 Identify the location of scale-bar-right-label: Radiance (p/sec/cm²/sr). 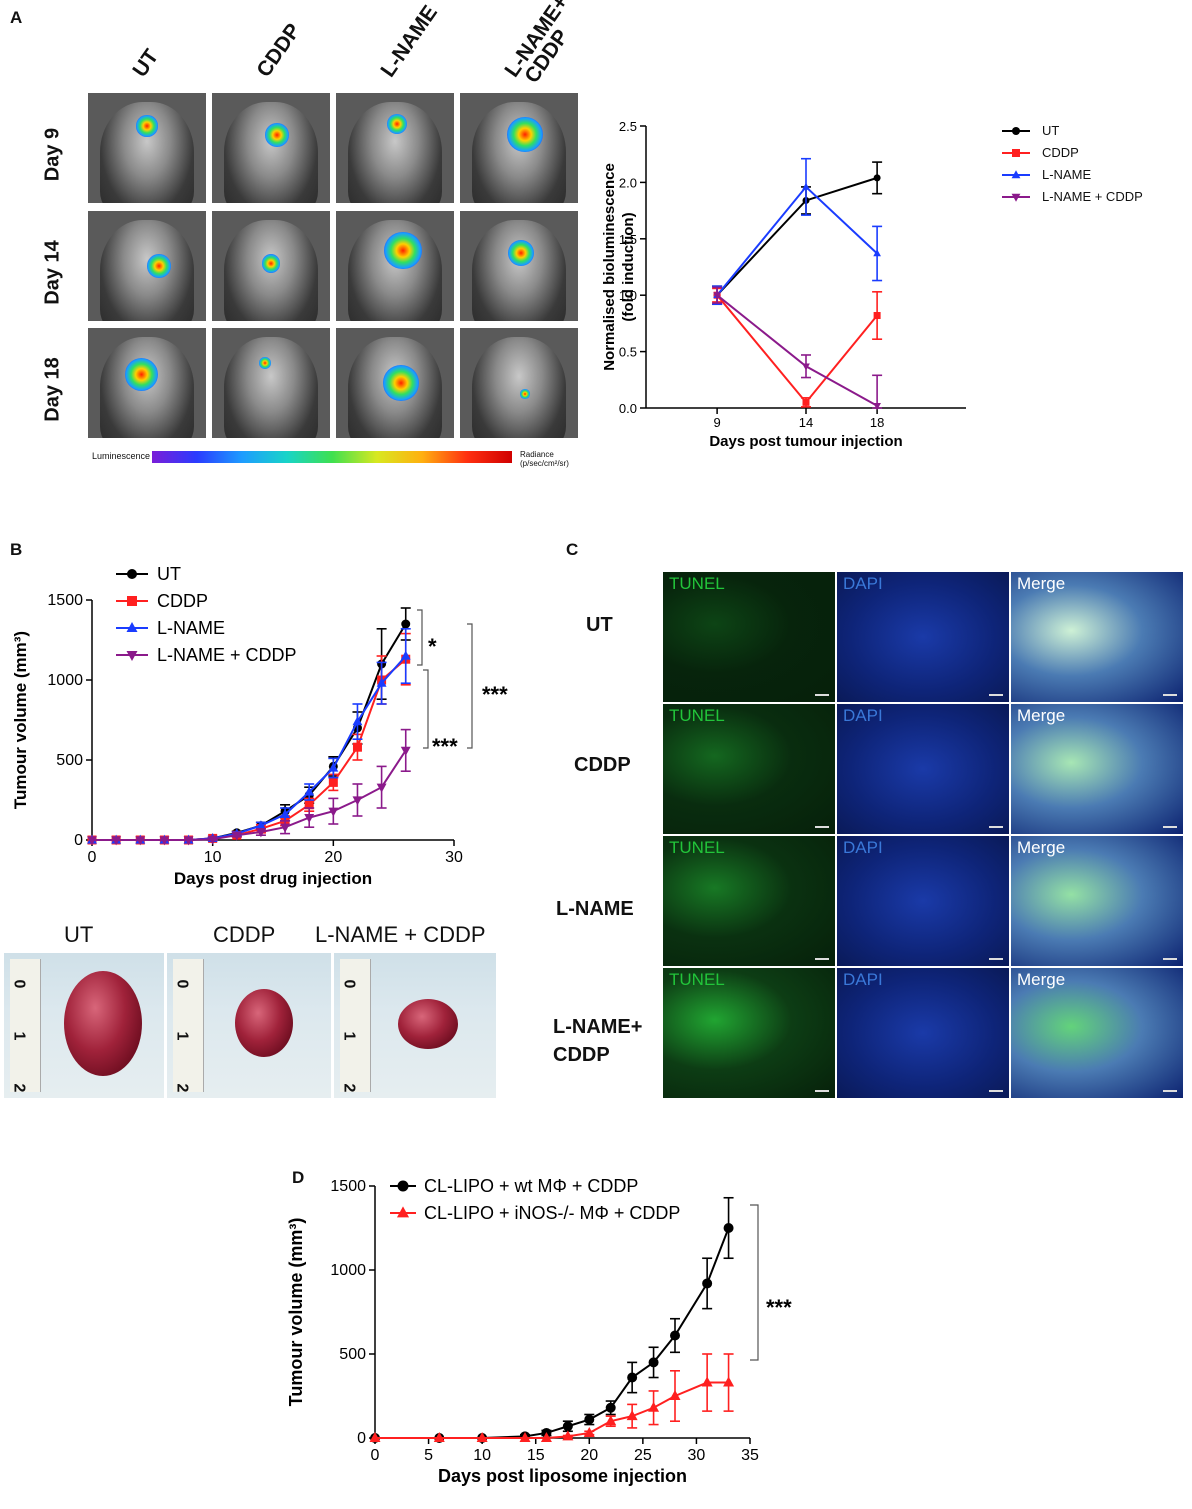
(544, 459).